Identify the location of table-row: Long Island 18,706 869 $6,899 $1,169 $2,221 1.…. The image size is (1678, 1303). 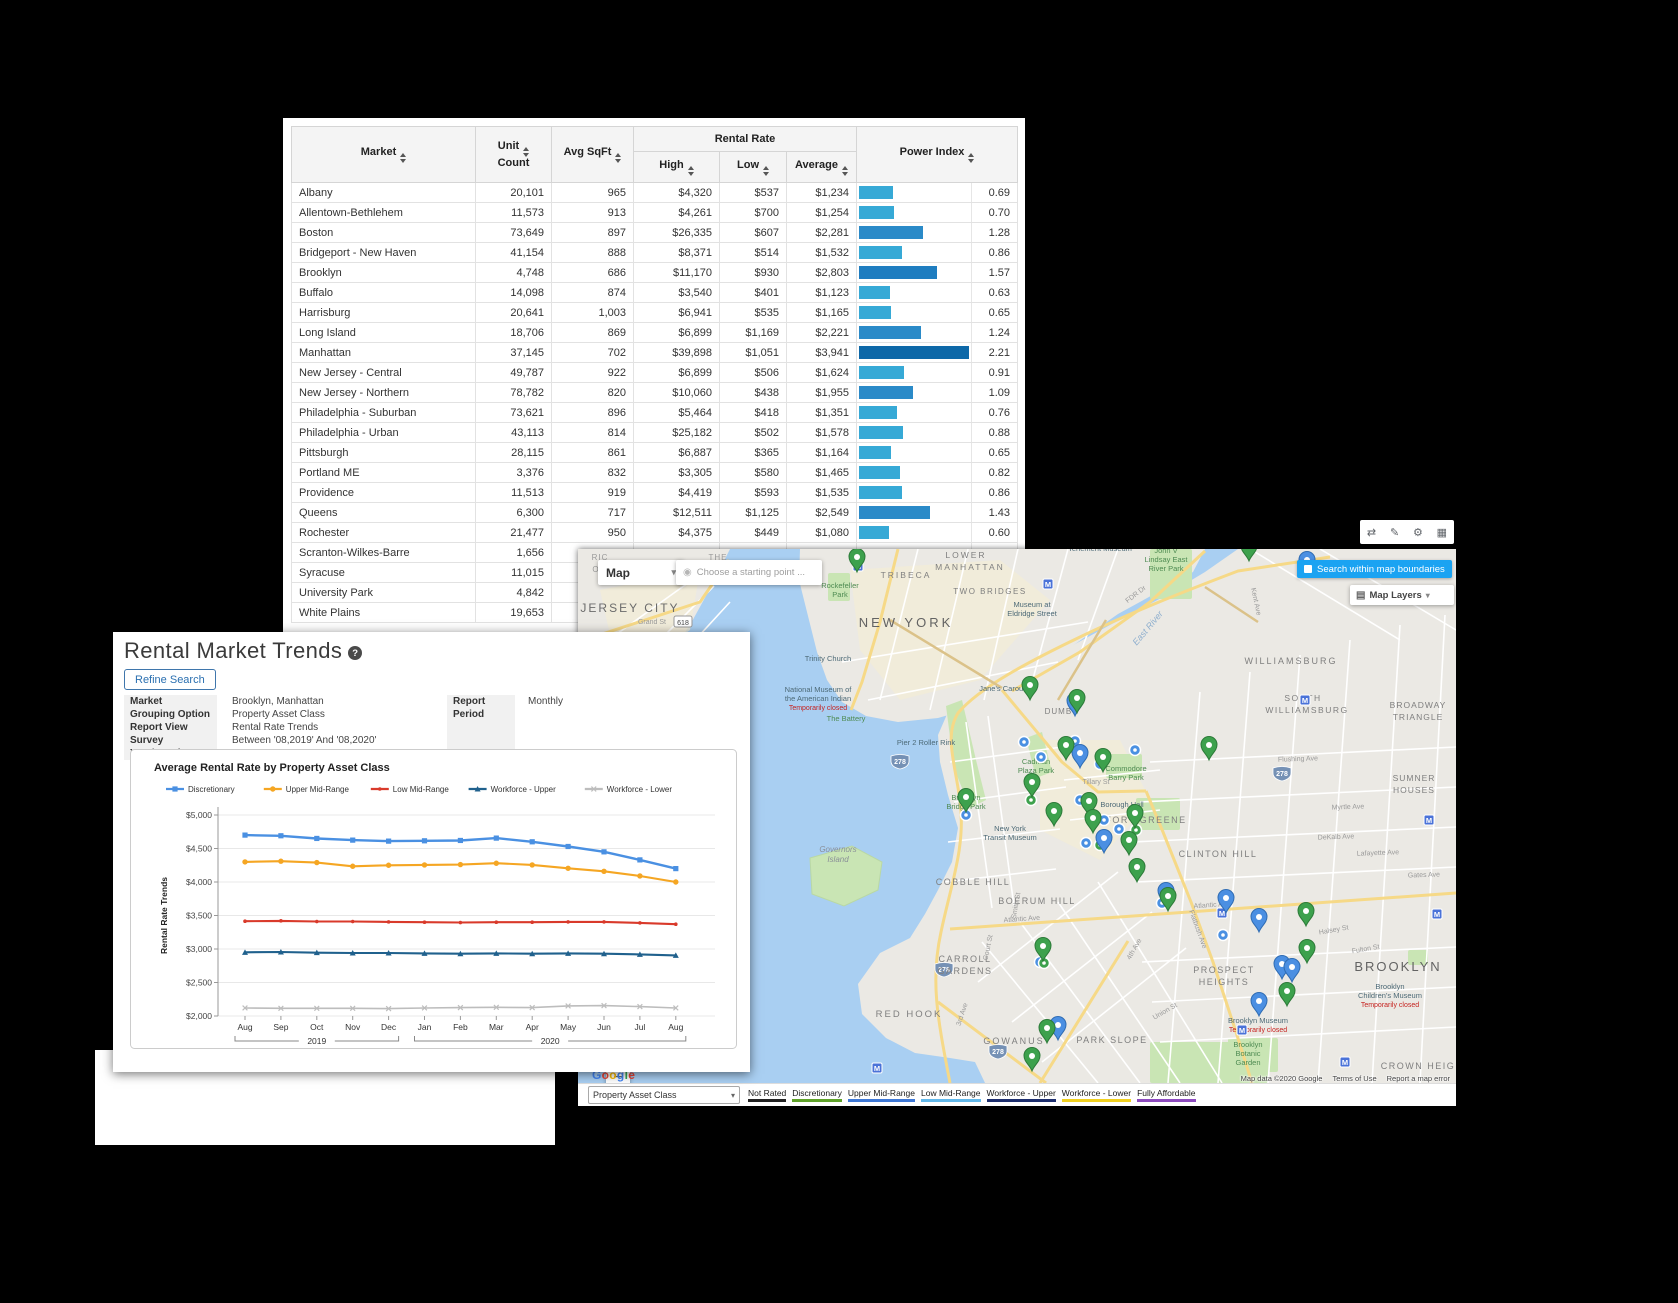
(655, 332).